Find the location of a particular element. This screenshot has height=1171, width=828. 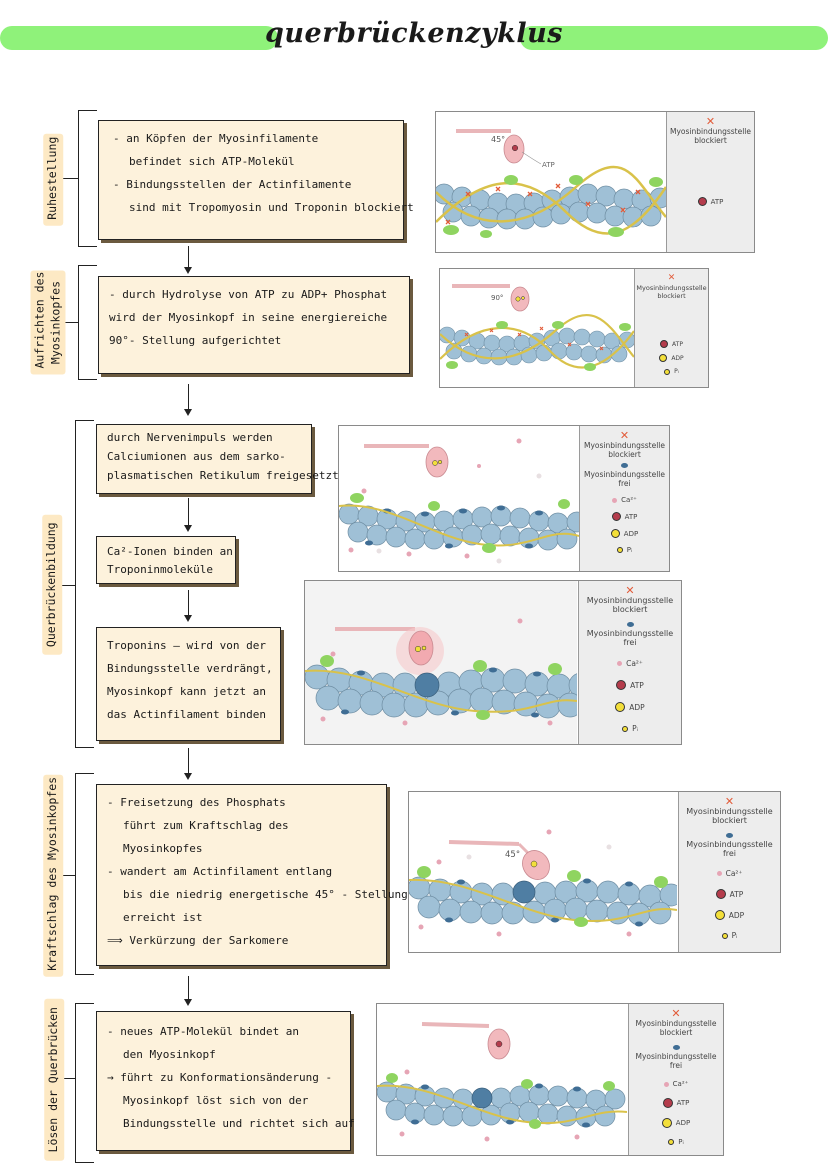

title-highlight-left is located at coordinates (139, 38).